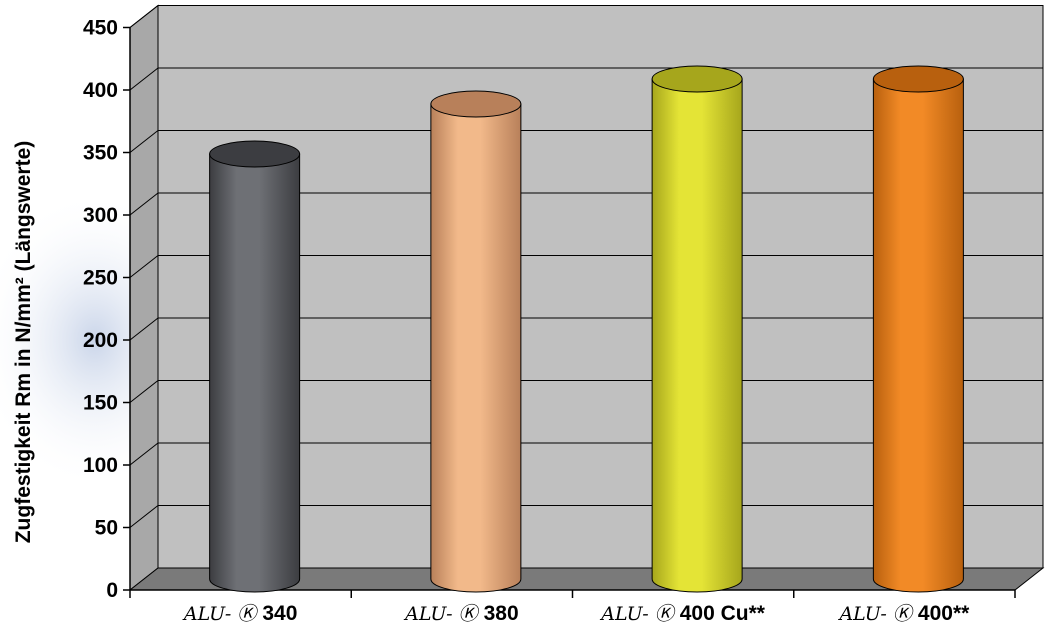 Image resolution: width=1045 pixels, height=628 pixels. What do you see at coordinates (240, 613) in the screenshot?
I see `x-category-label: ALU- Ⓚ 340` at bounding box center [240, 613].